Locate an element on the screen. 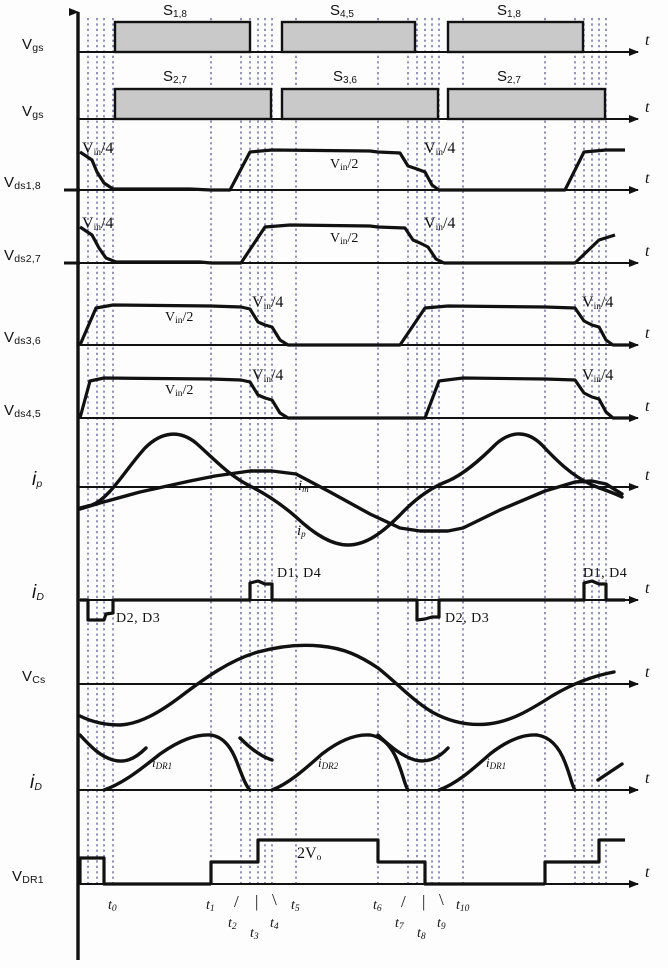 The width and height of the screenshot is (668, 968). t-axis-label-8: t is located at coordinates (647, 588).